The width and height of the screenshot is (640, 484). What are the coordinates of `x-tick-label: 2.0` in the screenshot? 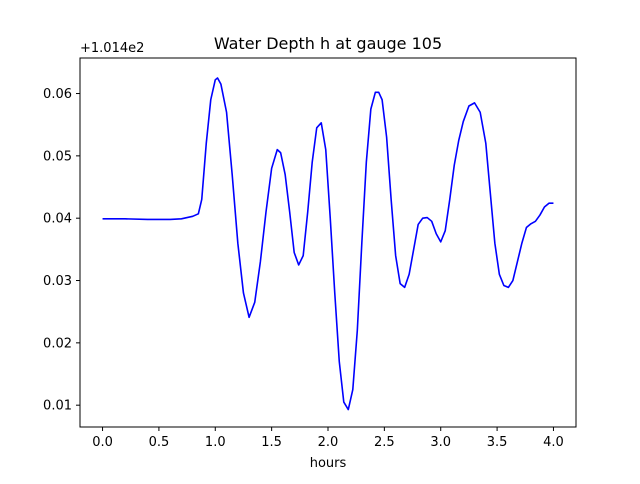 It's located at (328, 442).